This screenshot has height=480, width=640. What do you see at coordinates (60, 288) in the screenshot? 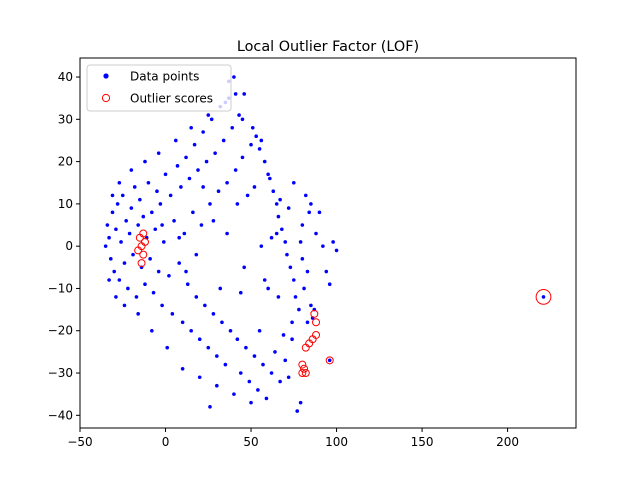
I see `y-tick-label: −10` at bounding box center [60, 288].